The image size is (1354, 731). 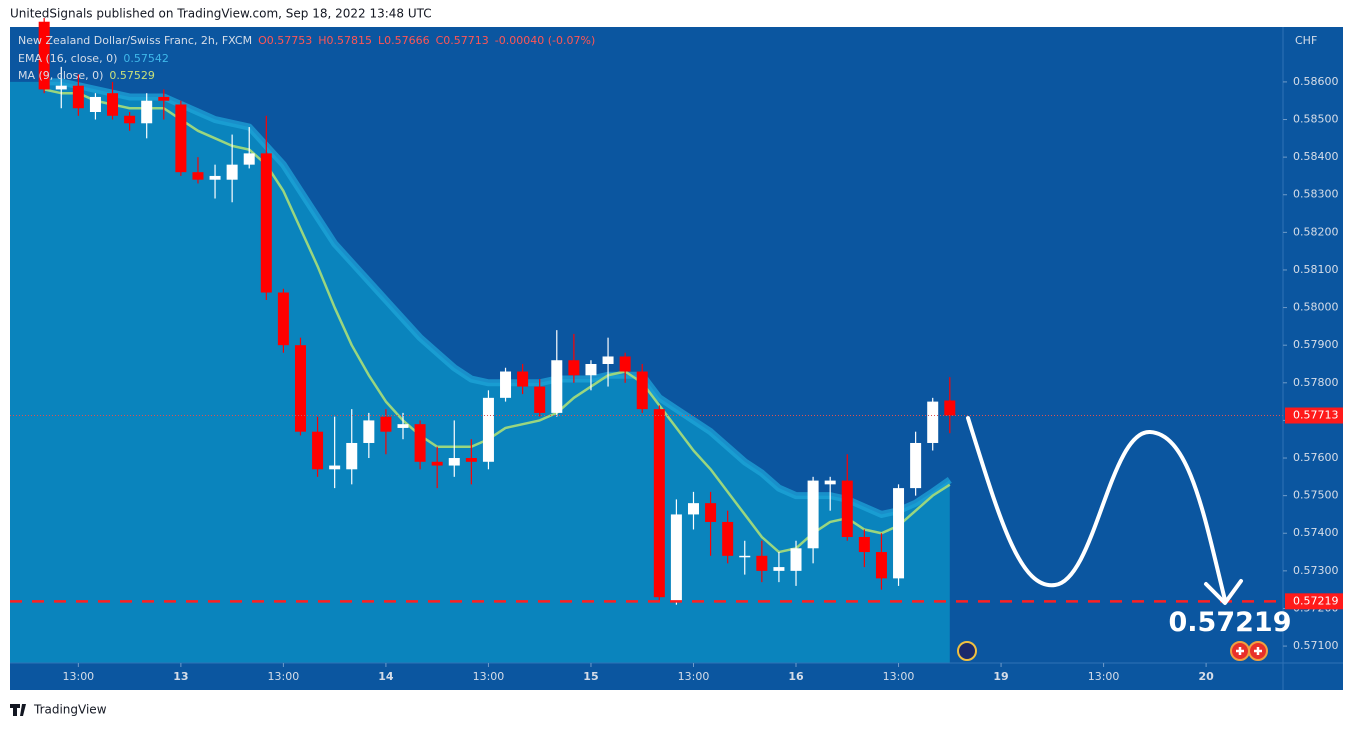 What do you see at coordinates (1306, 40) in the screenshot?
I see `currency: CHF` at bounding box center [1306, 40].